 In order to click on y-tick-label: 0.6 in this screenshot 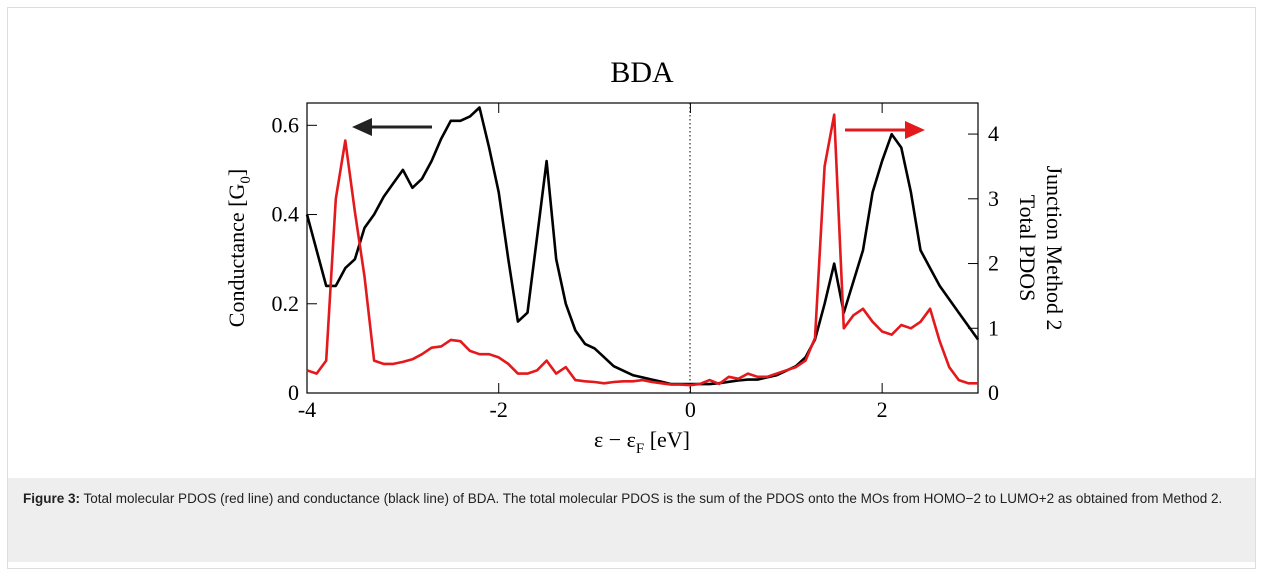, I will do `click(286, 124)`.